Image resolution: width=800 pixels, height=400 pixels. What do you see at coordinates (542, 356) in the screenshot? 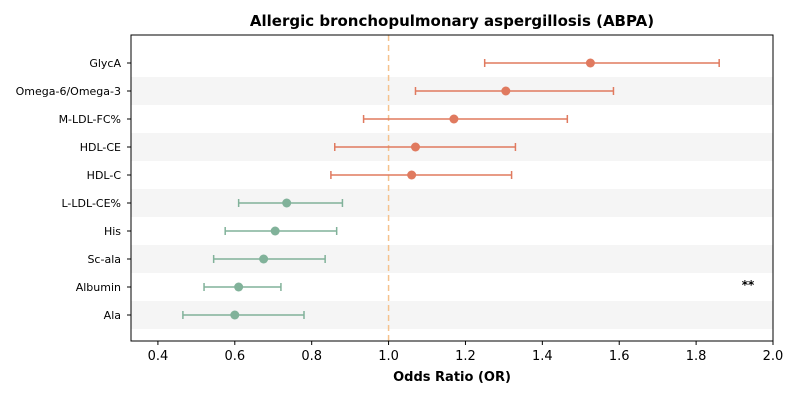
I see `x-tick-label: 1.4` at bounding box center [542, 356].